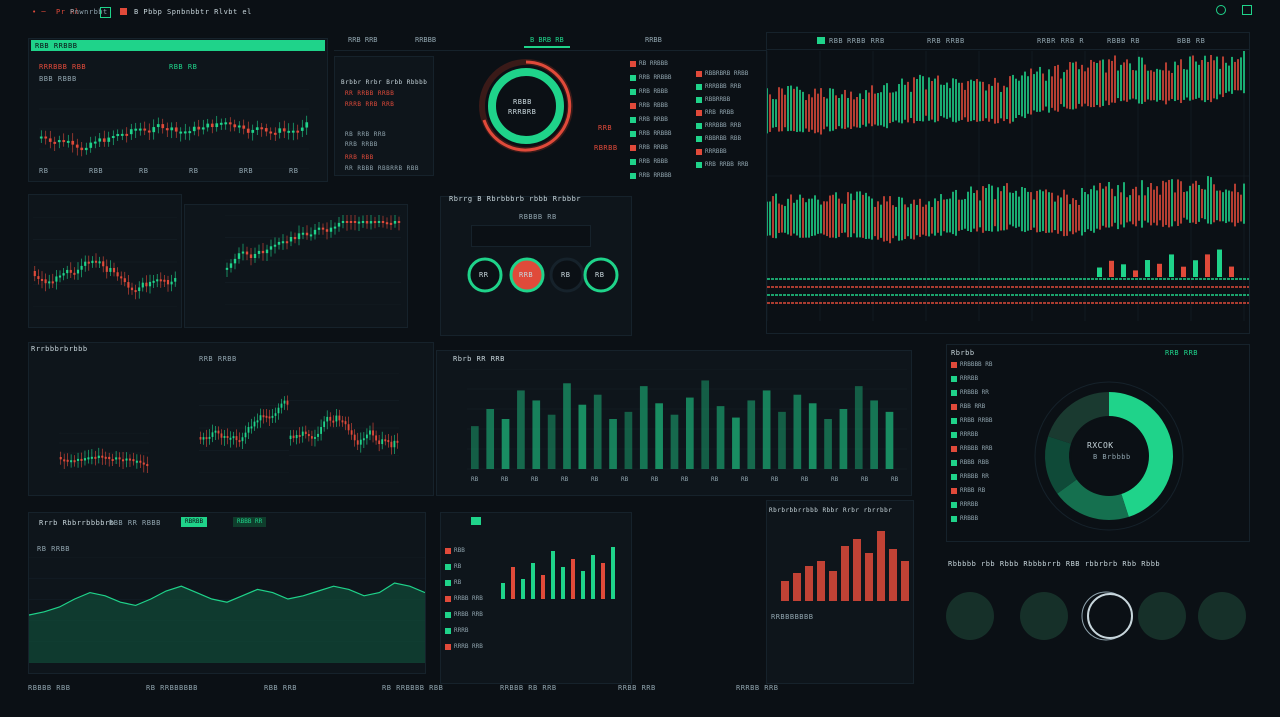 The width and height of the screenshot is (1280, 717). What do you see at coordinates (39, 12) in the screenshot?
I see `menu-icon: • ─` at bounding box center [39, 12].